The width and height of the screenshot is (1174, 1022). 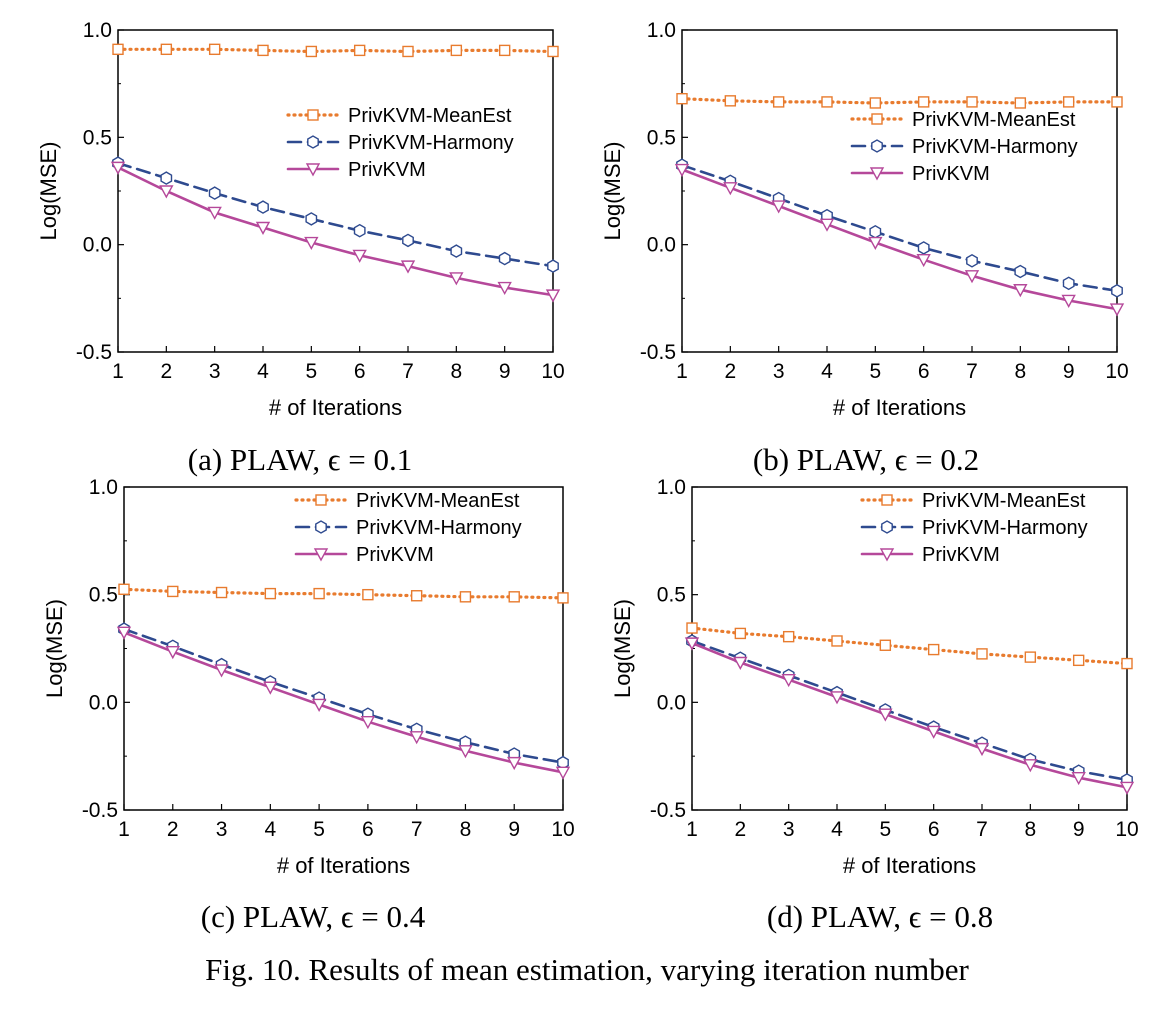 What do you see at coordinates (880, 916) in the screenshot?
I see `subfigure-caption: (d) PLAW, ϵ = 0.8` at bounding box center [880, 916].